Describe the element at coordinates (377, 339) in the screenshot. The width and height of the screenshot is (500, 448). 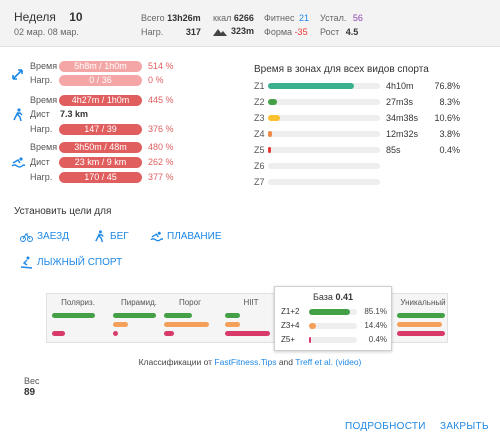
I see `popup-row-percent: 0.4%` at that location.